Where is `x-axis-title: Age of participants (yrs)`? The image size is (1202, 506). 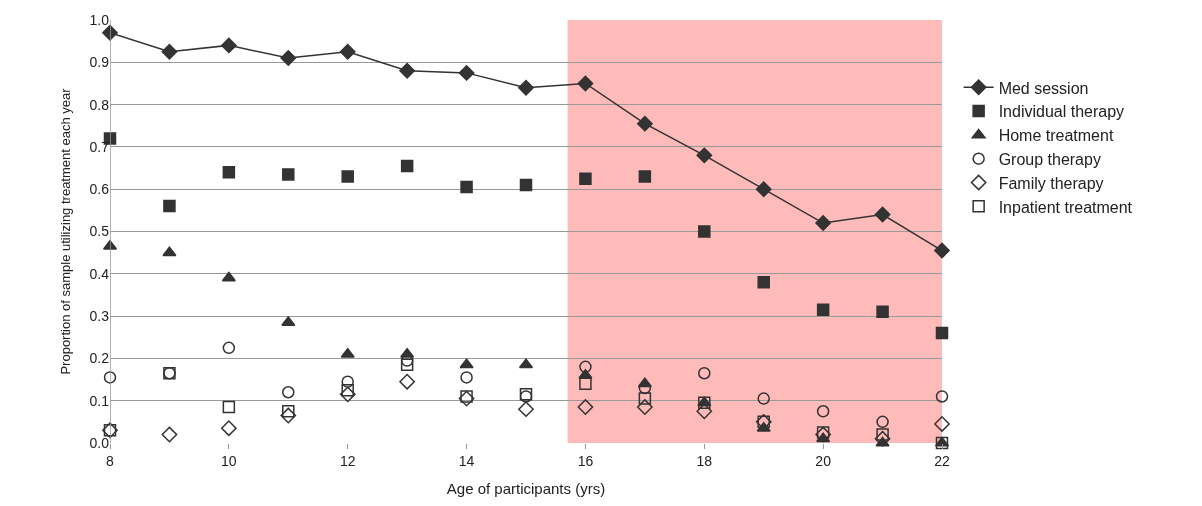 x-axis-title: Age of participants (yrs) is located at coordinates (526, 488).